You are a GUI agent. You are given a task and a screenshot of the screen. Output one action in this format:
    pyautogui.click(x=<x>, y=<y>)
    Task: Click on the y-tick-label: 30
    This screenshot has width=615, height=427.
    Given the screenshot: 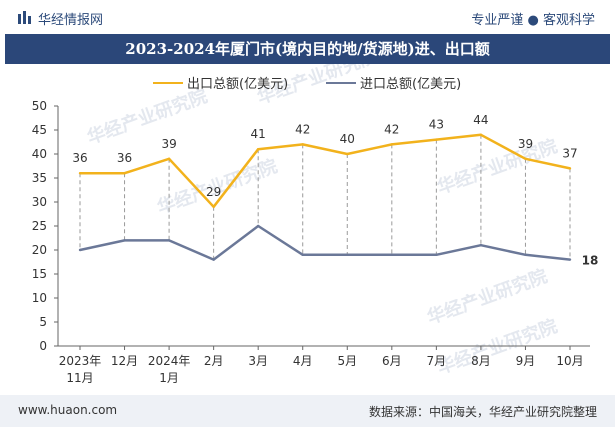 What is the action you would take?
    pyautogui.click(x=39, y=202)
    